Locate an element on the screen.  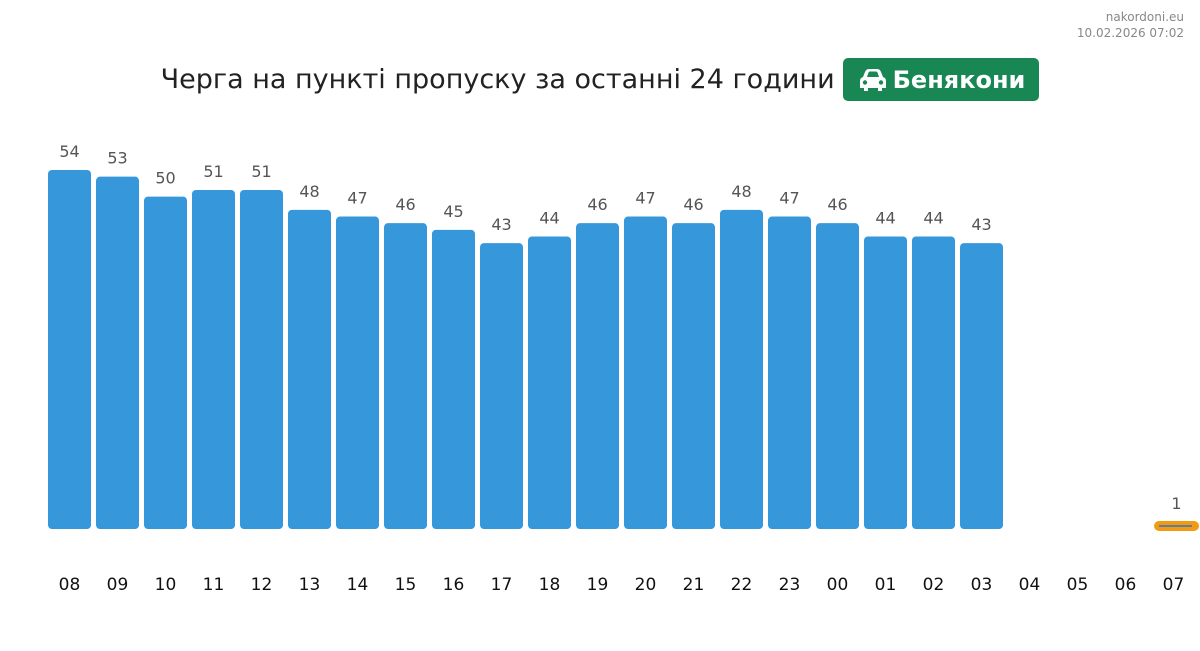
x-tick-label: 13 is located at coordinates (310, 585).